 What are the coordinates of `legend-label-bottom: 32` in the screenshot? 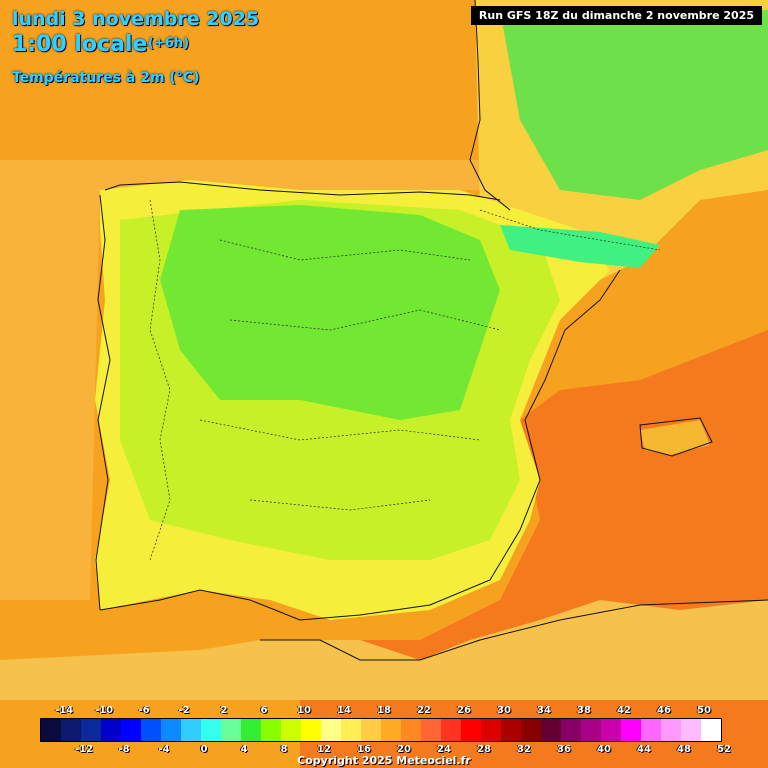 It's located at (524, 749).